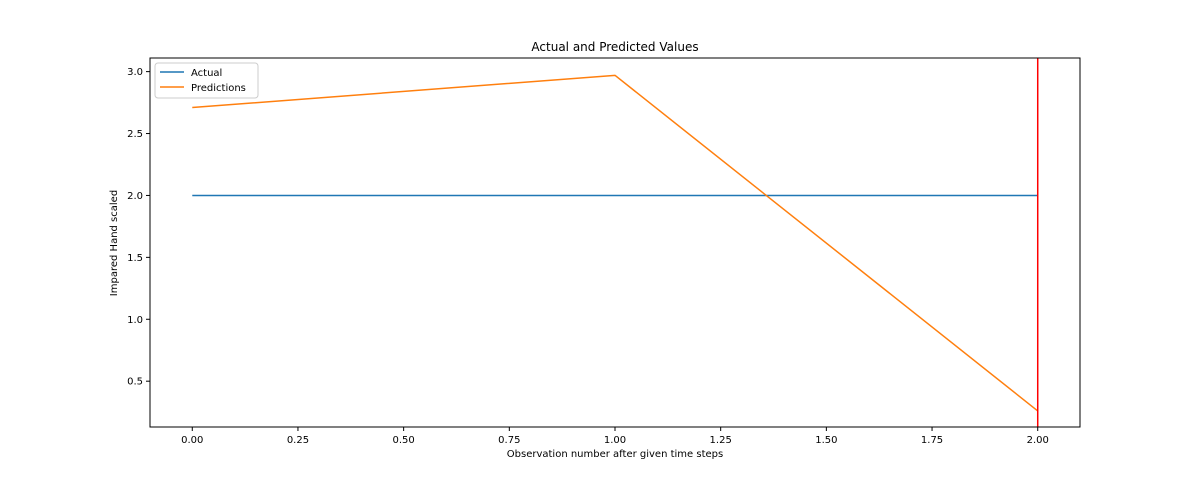  Describe the element at coordinates (206, 73) in the screenshot. I see `legend-label-actual: Actual` at that location.